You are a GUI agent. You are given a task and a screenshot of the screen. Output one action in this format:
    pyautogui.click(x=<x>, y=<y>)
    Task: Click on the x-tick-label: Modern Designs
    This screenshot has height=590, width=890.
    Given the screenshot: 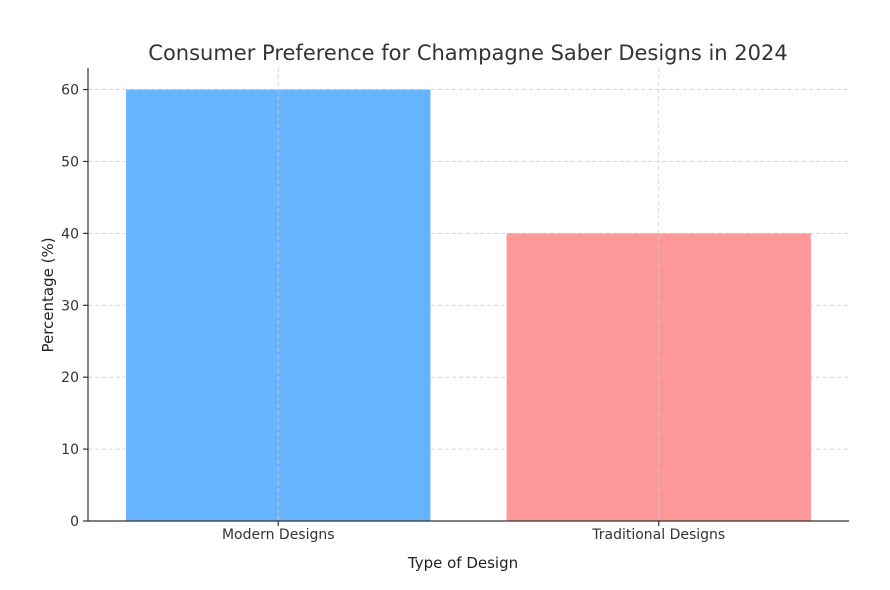 What is the action you would take?
    pyautogui.click(x=278, y=535)
    